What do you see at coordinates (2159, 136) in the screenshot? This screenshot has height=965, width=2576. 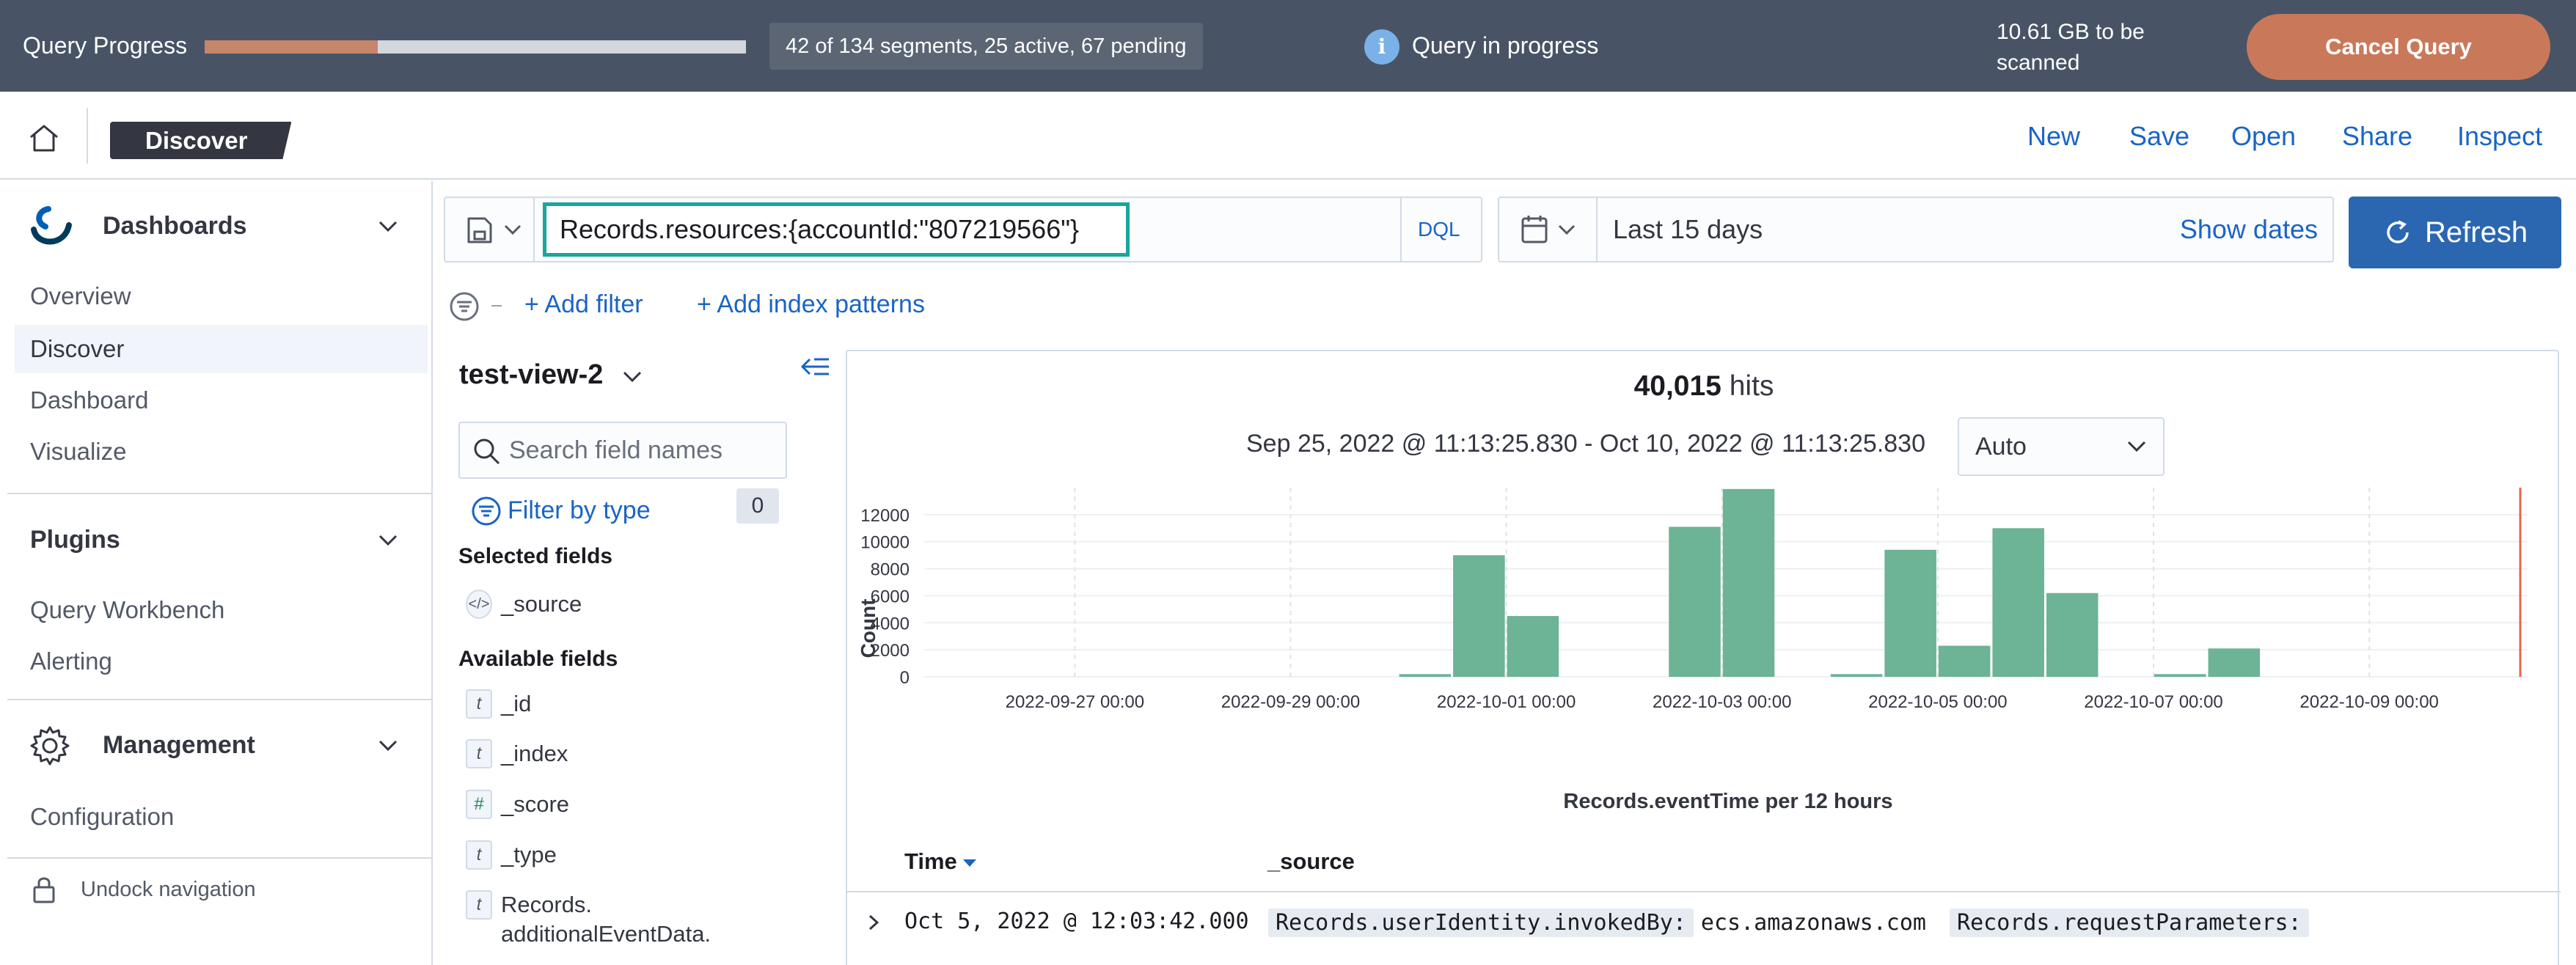 I see `menu-save: Save` at bounding box center [2159, 136].